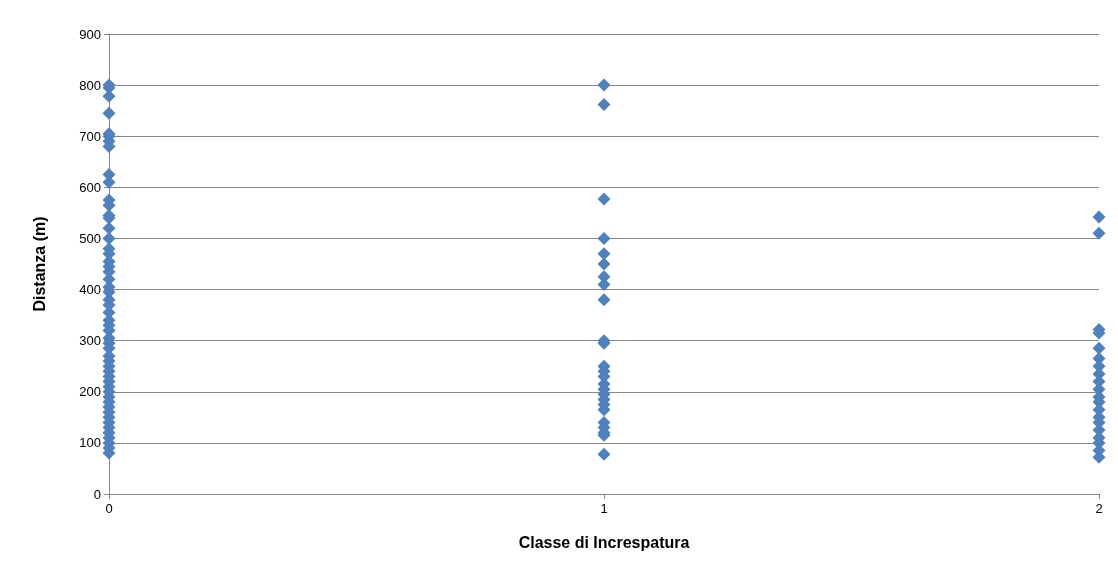  What do you see at coordinates (90, 34) in the screenshot?
I see `y-tick-label: 900` at bounding box center [90, 34].